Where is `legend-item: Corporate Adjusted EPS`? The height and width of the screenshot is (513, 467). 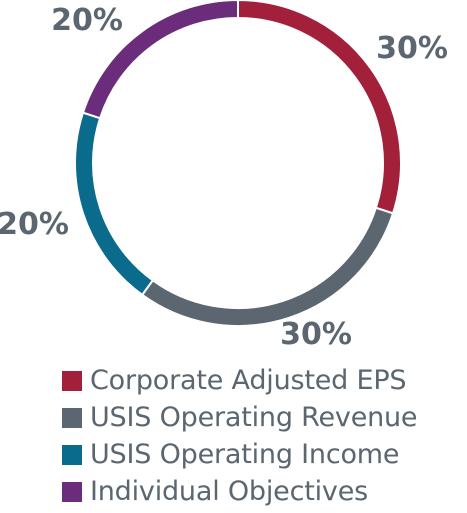 legend-item: Corporate Adjusted EPS is located at coordinates (239, 380).